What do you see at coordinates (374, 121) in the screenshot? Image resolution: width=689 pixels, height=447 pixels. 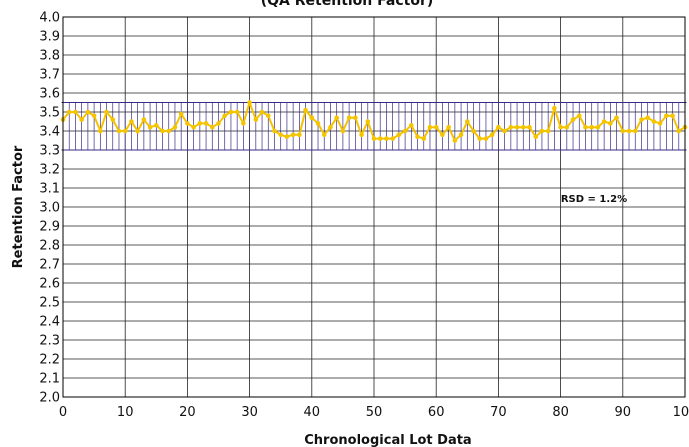 I see `series-layer` at bounding box center [374, 121].